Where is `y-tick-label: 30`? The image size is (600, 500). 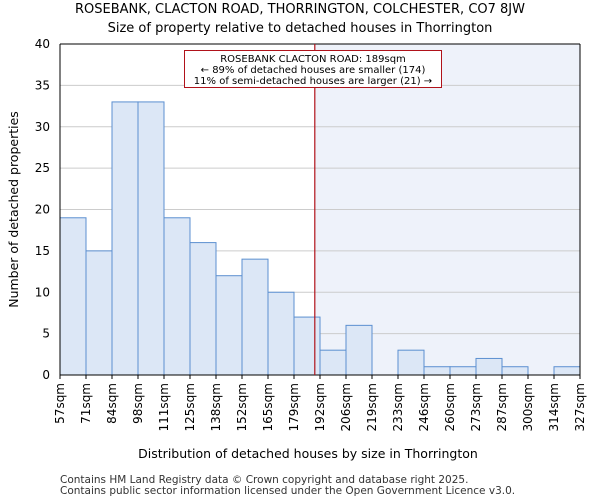 y-tick-label: 30 is located at coordinates (42, 127).